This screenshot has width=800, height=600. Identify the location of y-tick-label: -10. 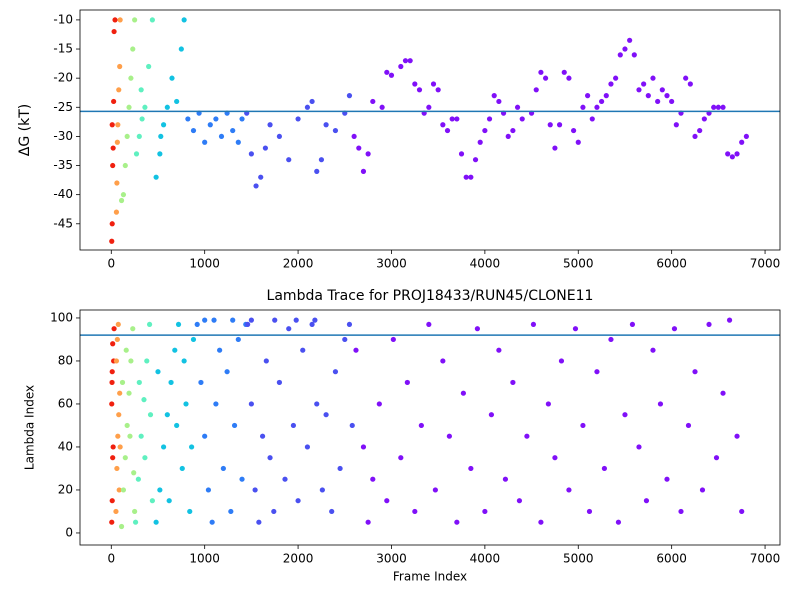
(63, 19).